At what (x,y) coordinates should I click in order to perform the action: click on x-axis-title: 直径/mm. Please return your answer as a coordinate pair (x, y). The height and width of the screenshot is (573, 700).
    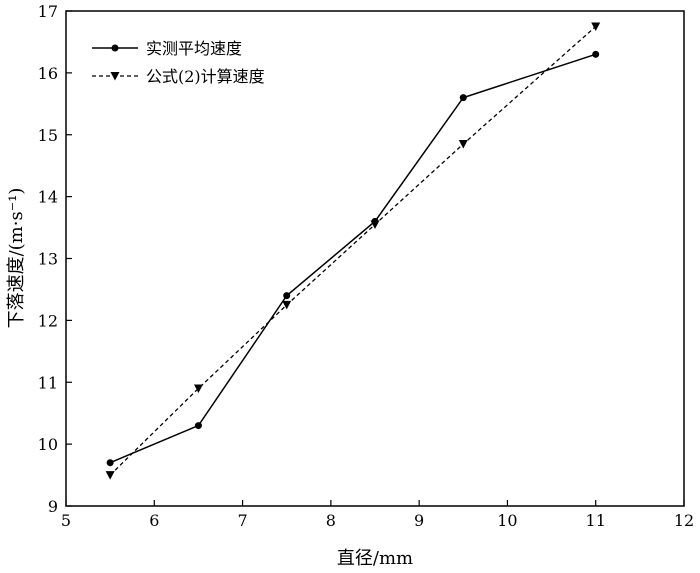
    Looking at the image, I should click on (375, 558).